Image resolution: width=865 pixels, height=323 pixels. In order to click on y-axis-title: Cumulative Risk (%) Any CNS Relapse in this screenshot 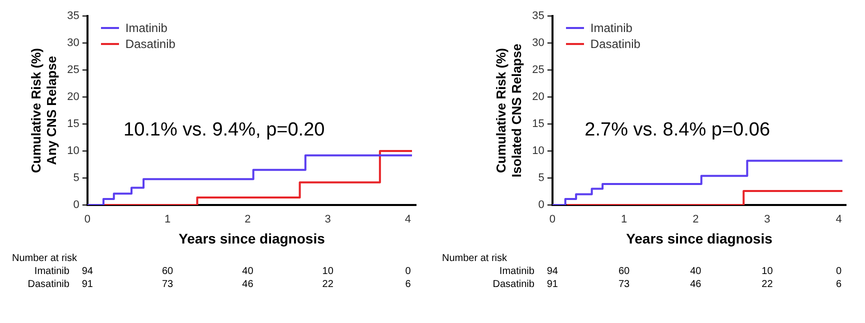, I will do `click(43, 110)`.